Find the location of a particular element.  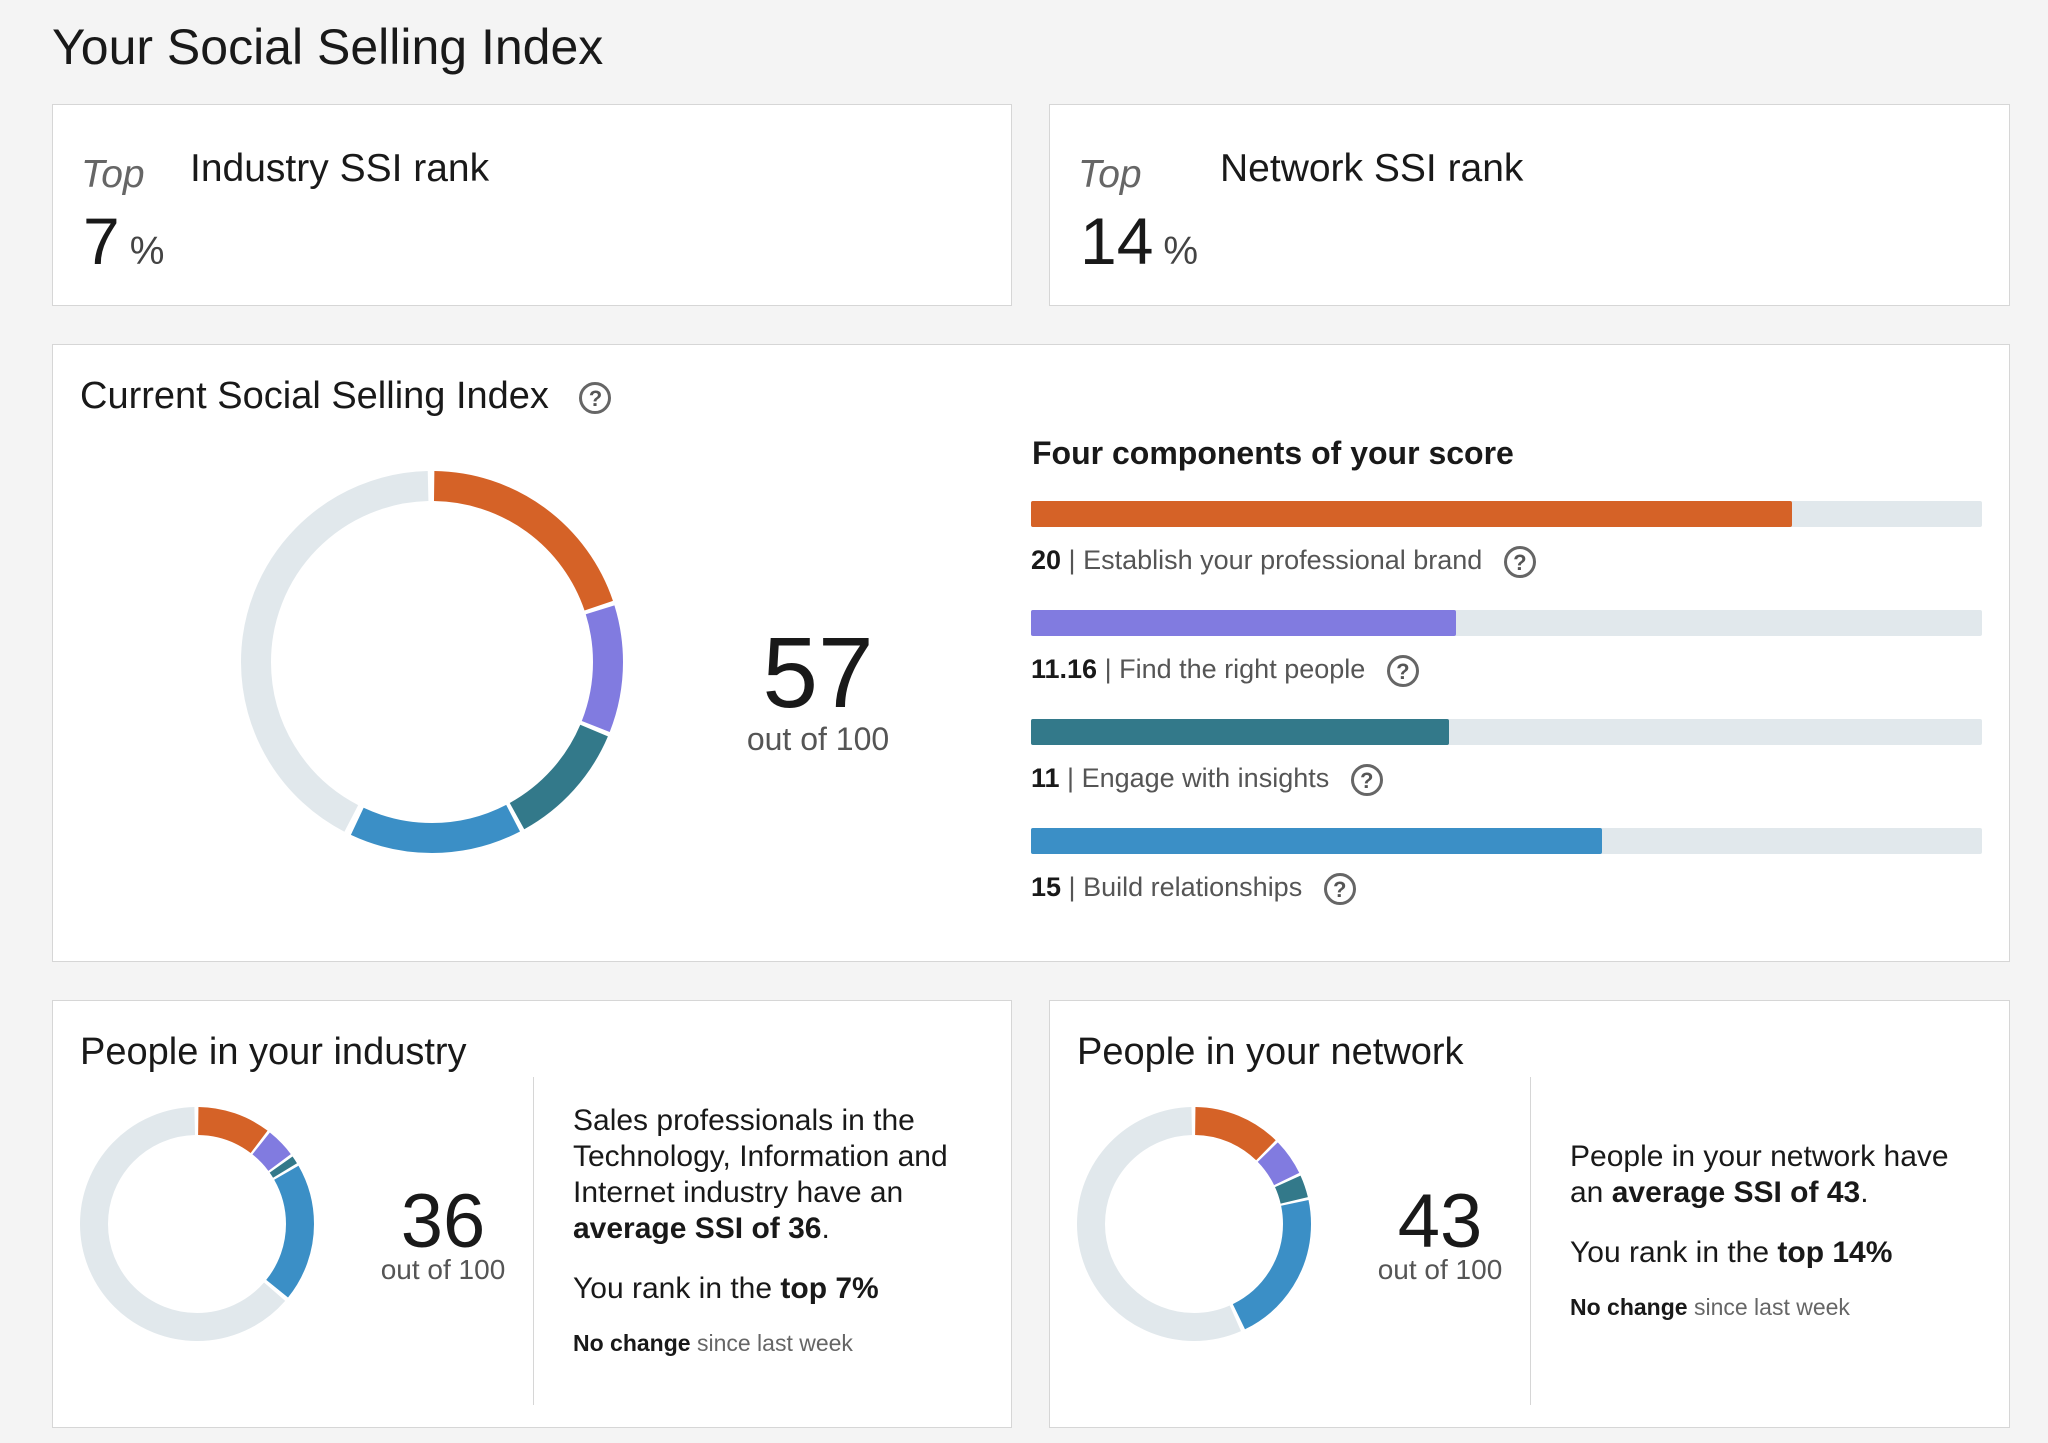

industry-rank-title: Industry SSI rank is located at coordinates (340, 168).